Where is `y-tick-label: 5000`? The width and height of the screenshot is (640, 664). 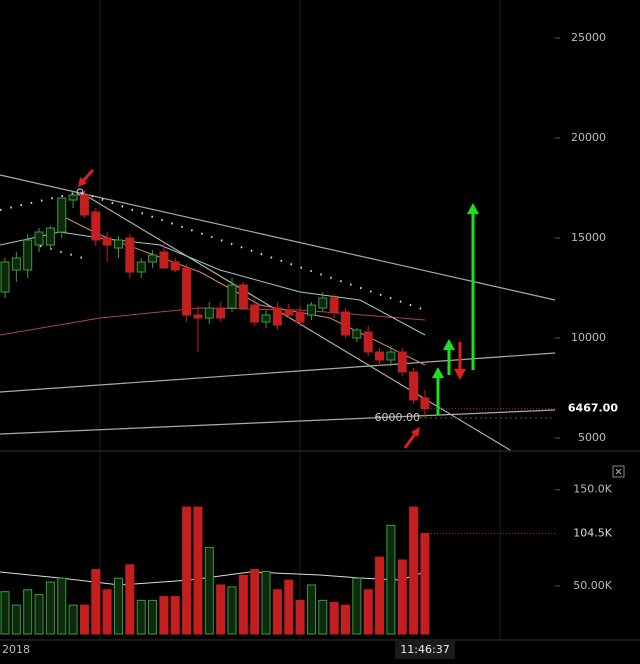 y-tick-label: 5000 is located at coordinates (592, 437).